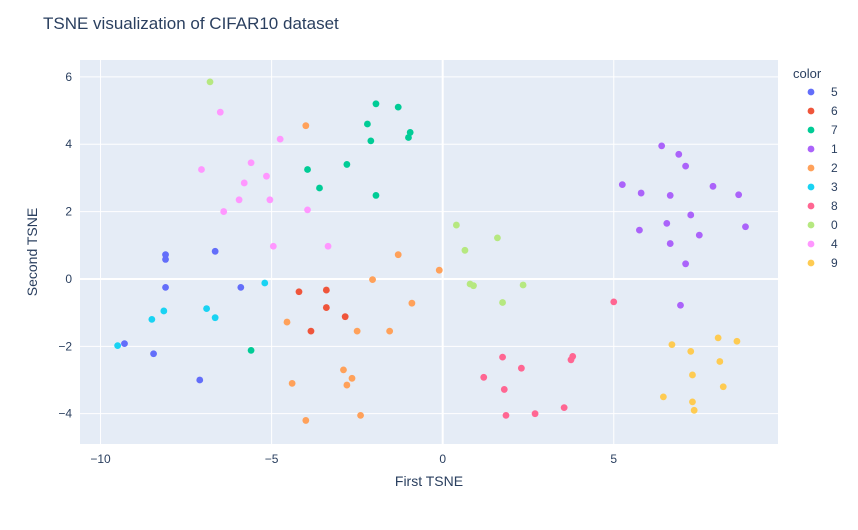  Describe the element at coordinates (191, 23) in the screenshot. I see `chart-title: TSNE visualization of CIFAR10 dataset` at that location.